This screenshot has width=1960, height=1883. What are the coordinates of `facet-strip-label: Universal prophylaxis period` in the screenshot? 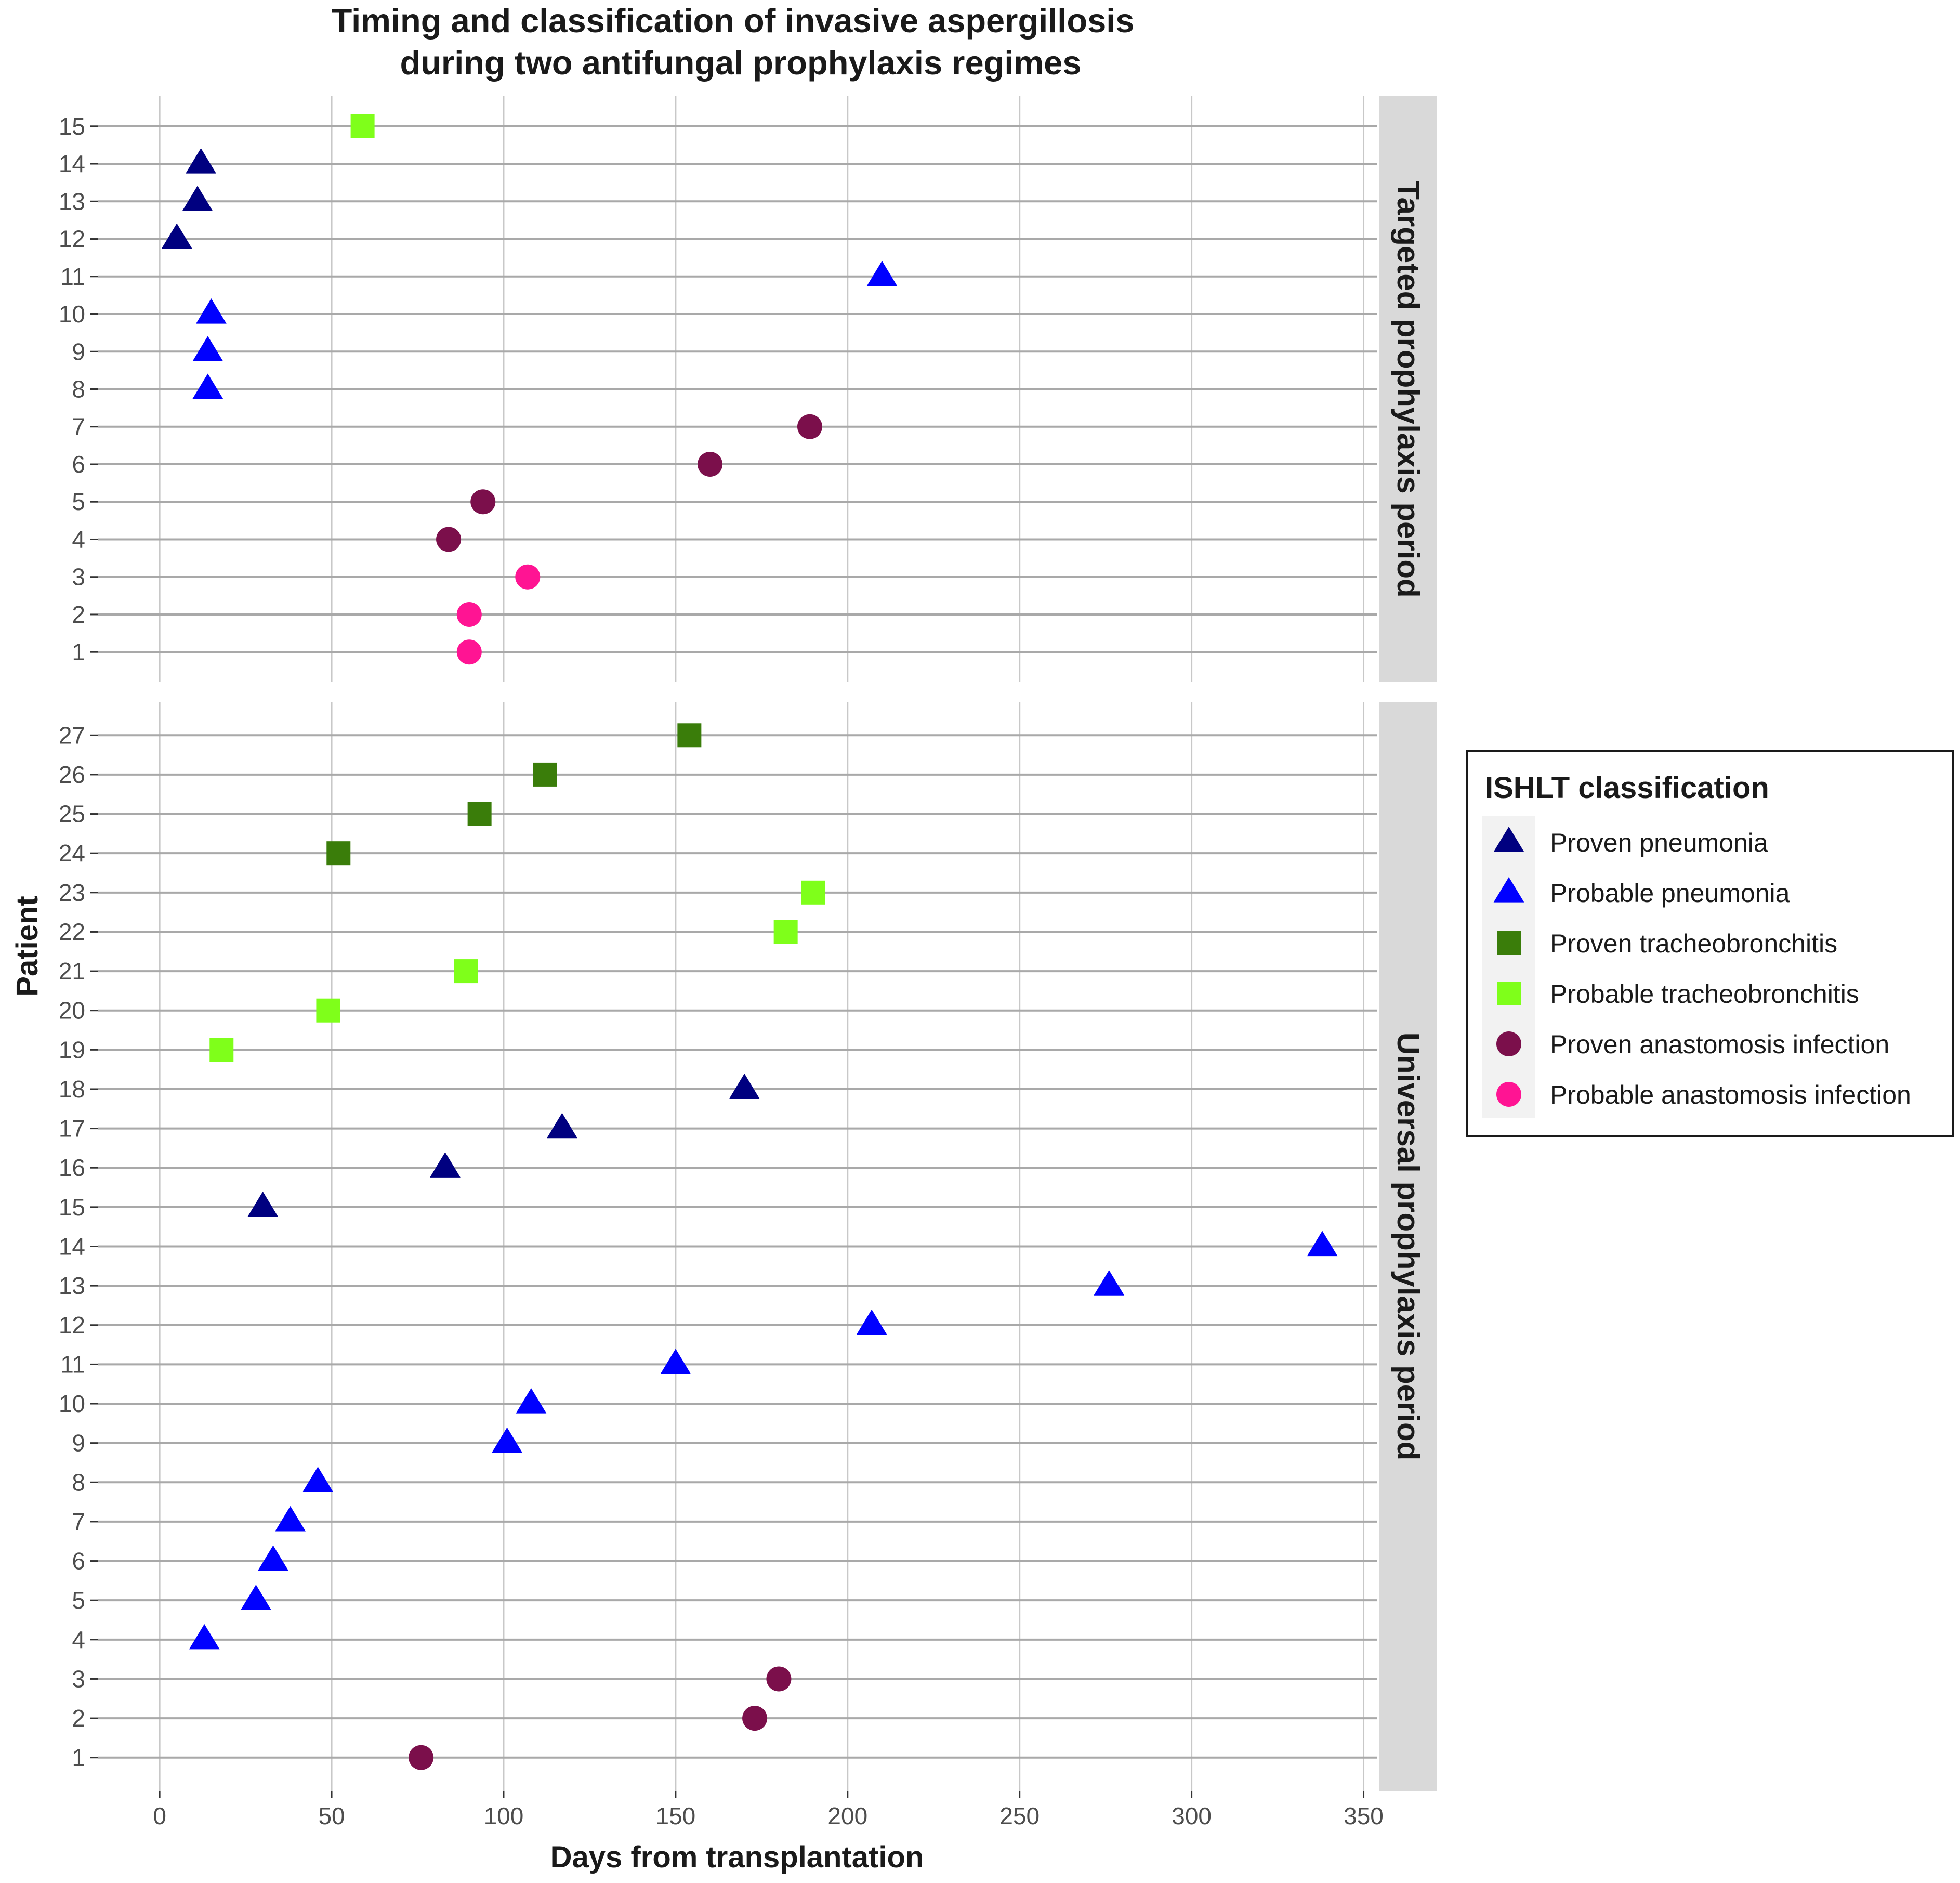 It's located at (1408, 1246).